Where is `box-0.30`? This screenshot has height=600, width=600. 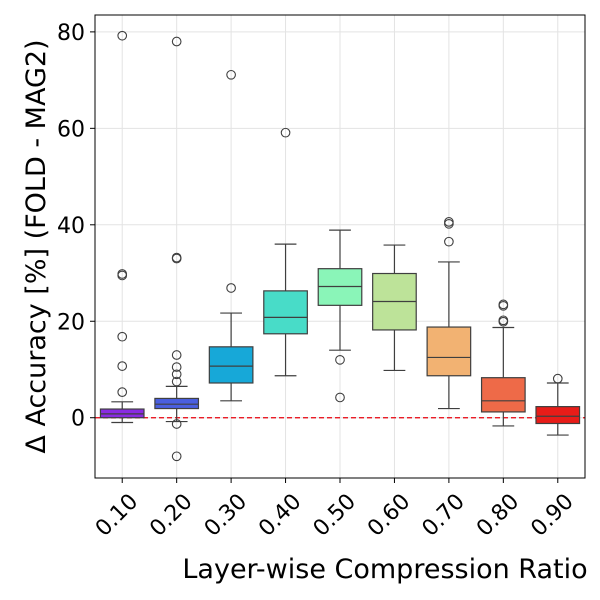
box-0.30 is located at coordinates (231, 235).